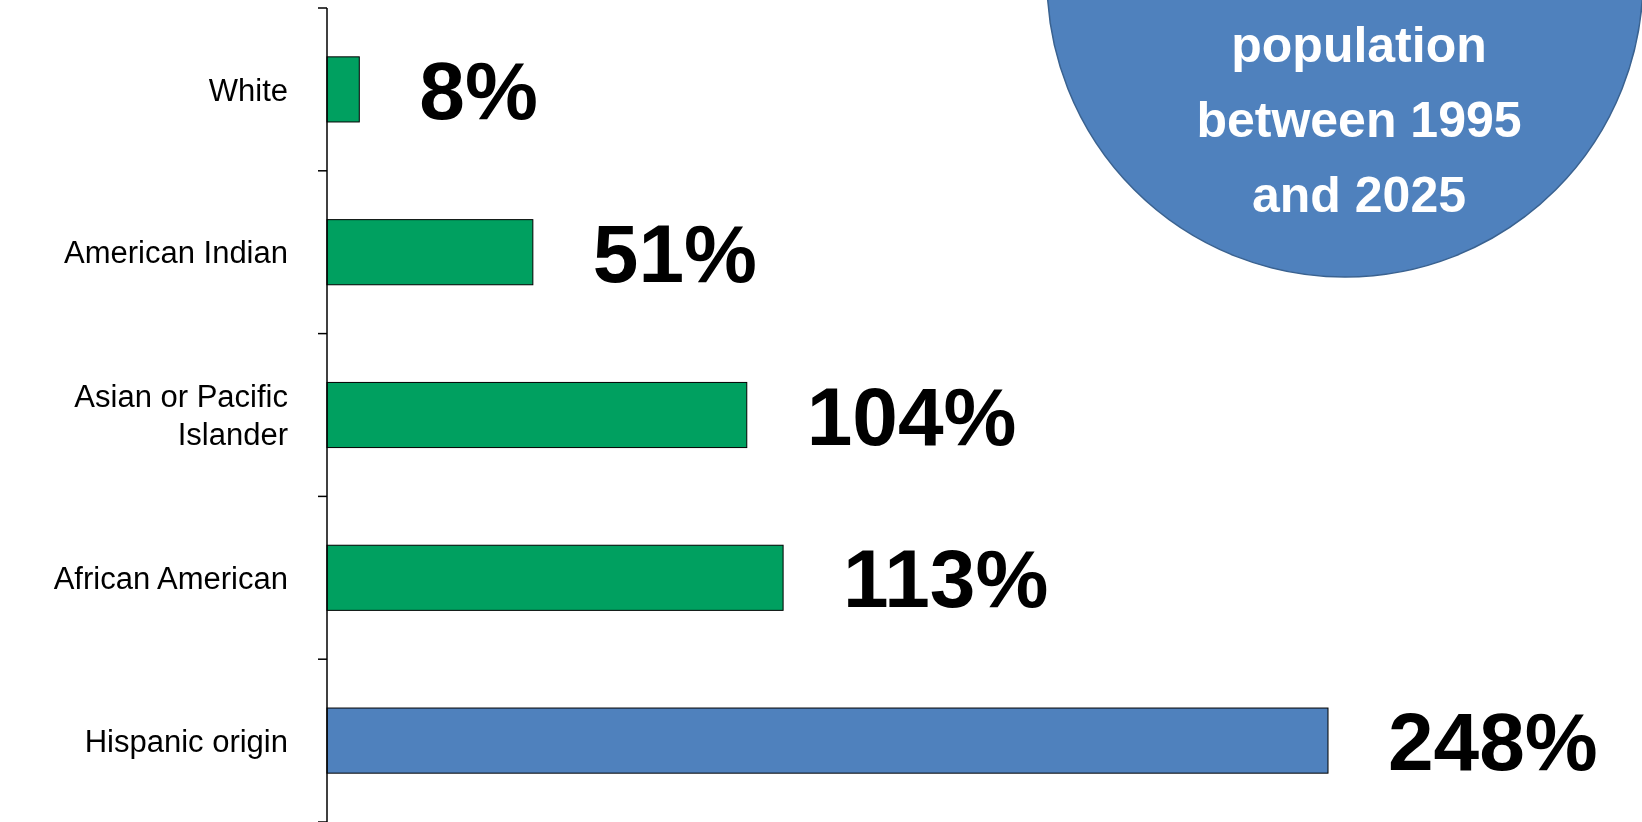  Describe the element at coordinates (1359, 120) in the screenshot. I see `annotation: population between 1995 and 2025` at that location.